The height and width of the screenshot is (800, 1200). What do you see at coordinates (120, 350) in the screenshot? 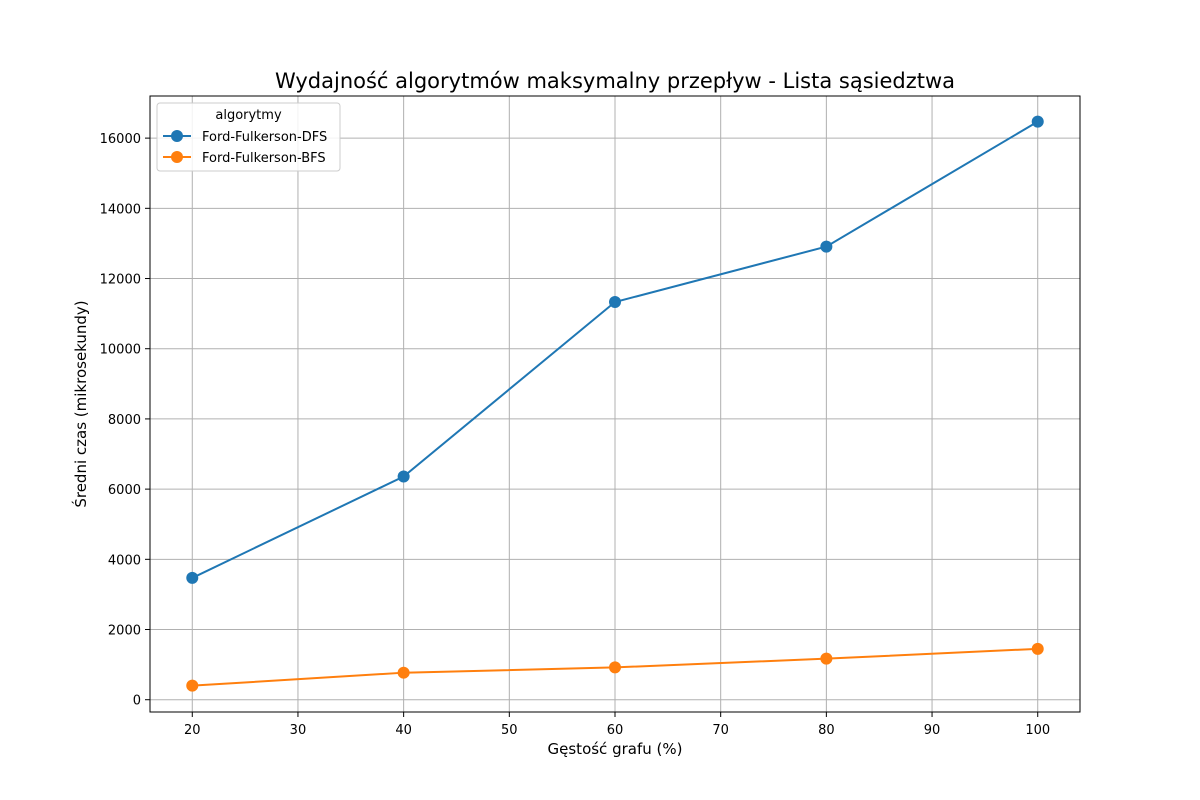
I see `y-tick-label: 10000` at bounding box center [120, 350].